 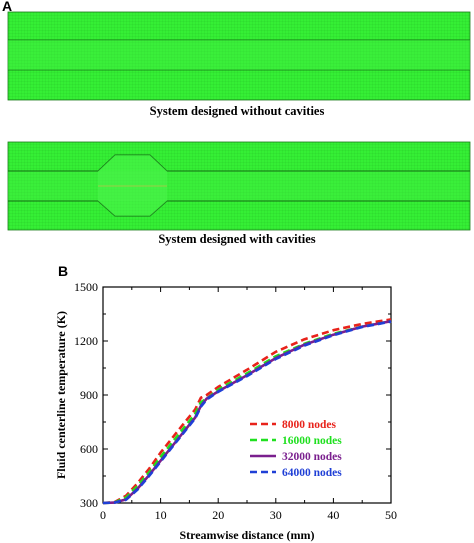 I want to click on x-tick-label: 10, so click(x=161, y=515).